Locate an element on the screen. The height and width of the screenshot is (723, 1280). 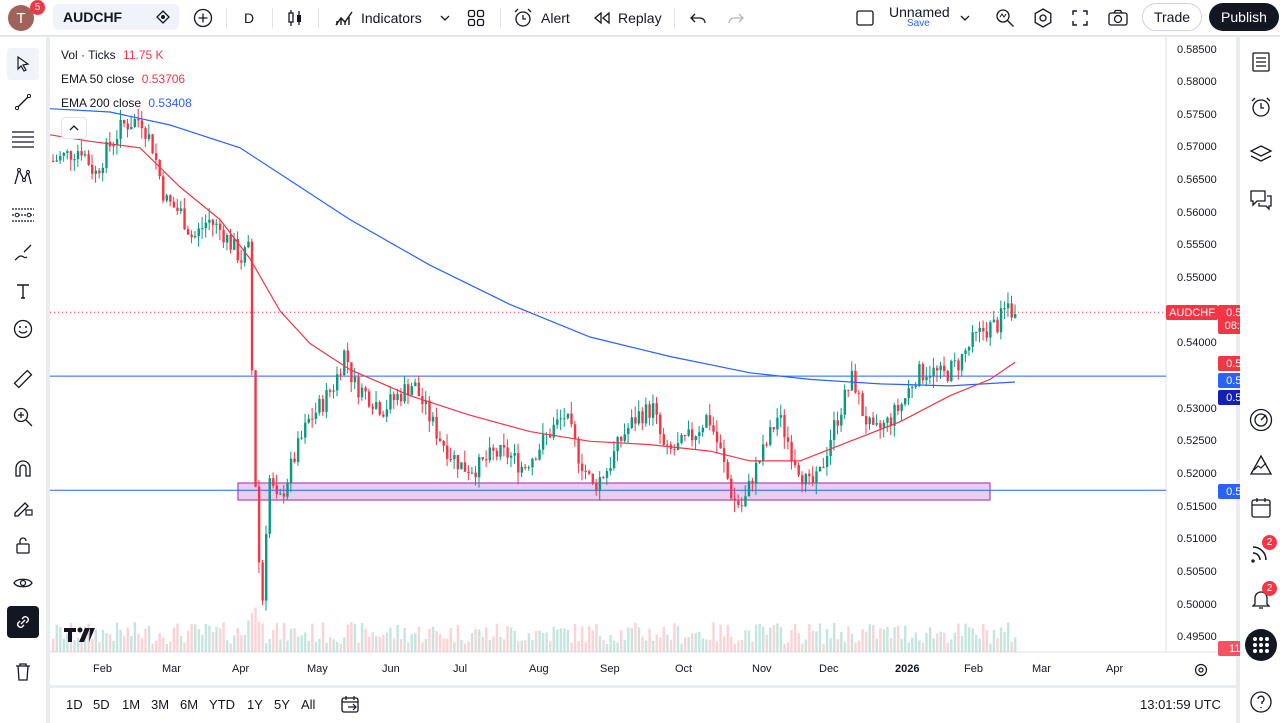
add-symbol-button is located at coordinates (203, 18).